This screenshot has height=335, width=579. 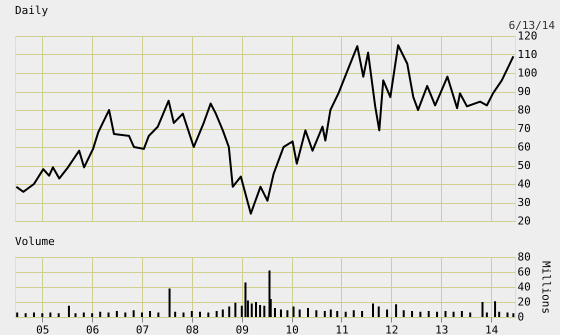 What do you see at coordinates (143, 329) in the screenshot?
I see `x-tick-label: 07` at bounding box center [143, 329].